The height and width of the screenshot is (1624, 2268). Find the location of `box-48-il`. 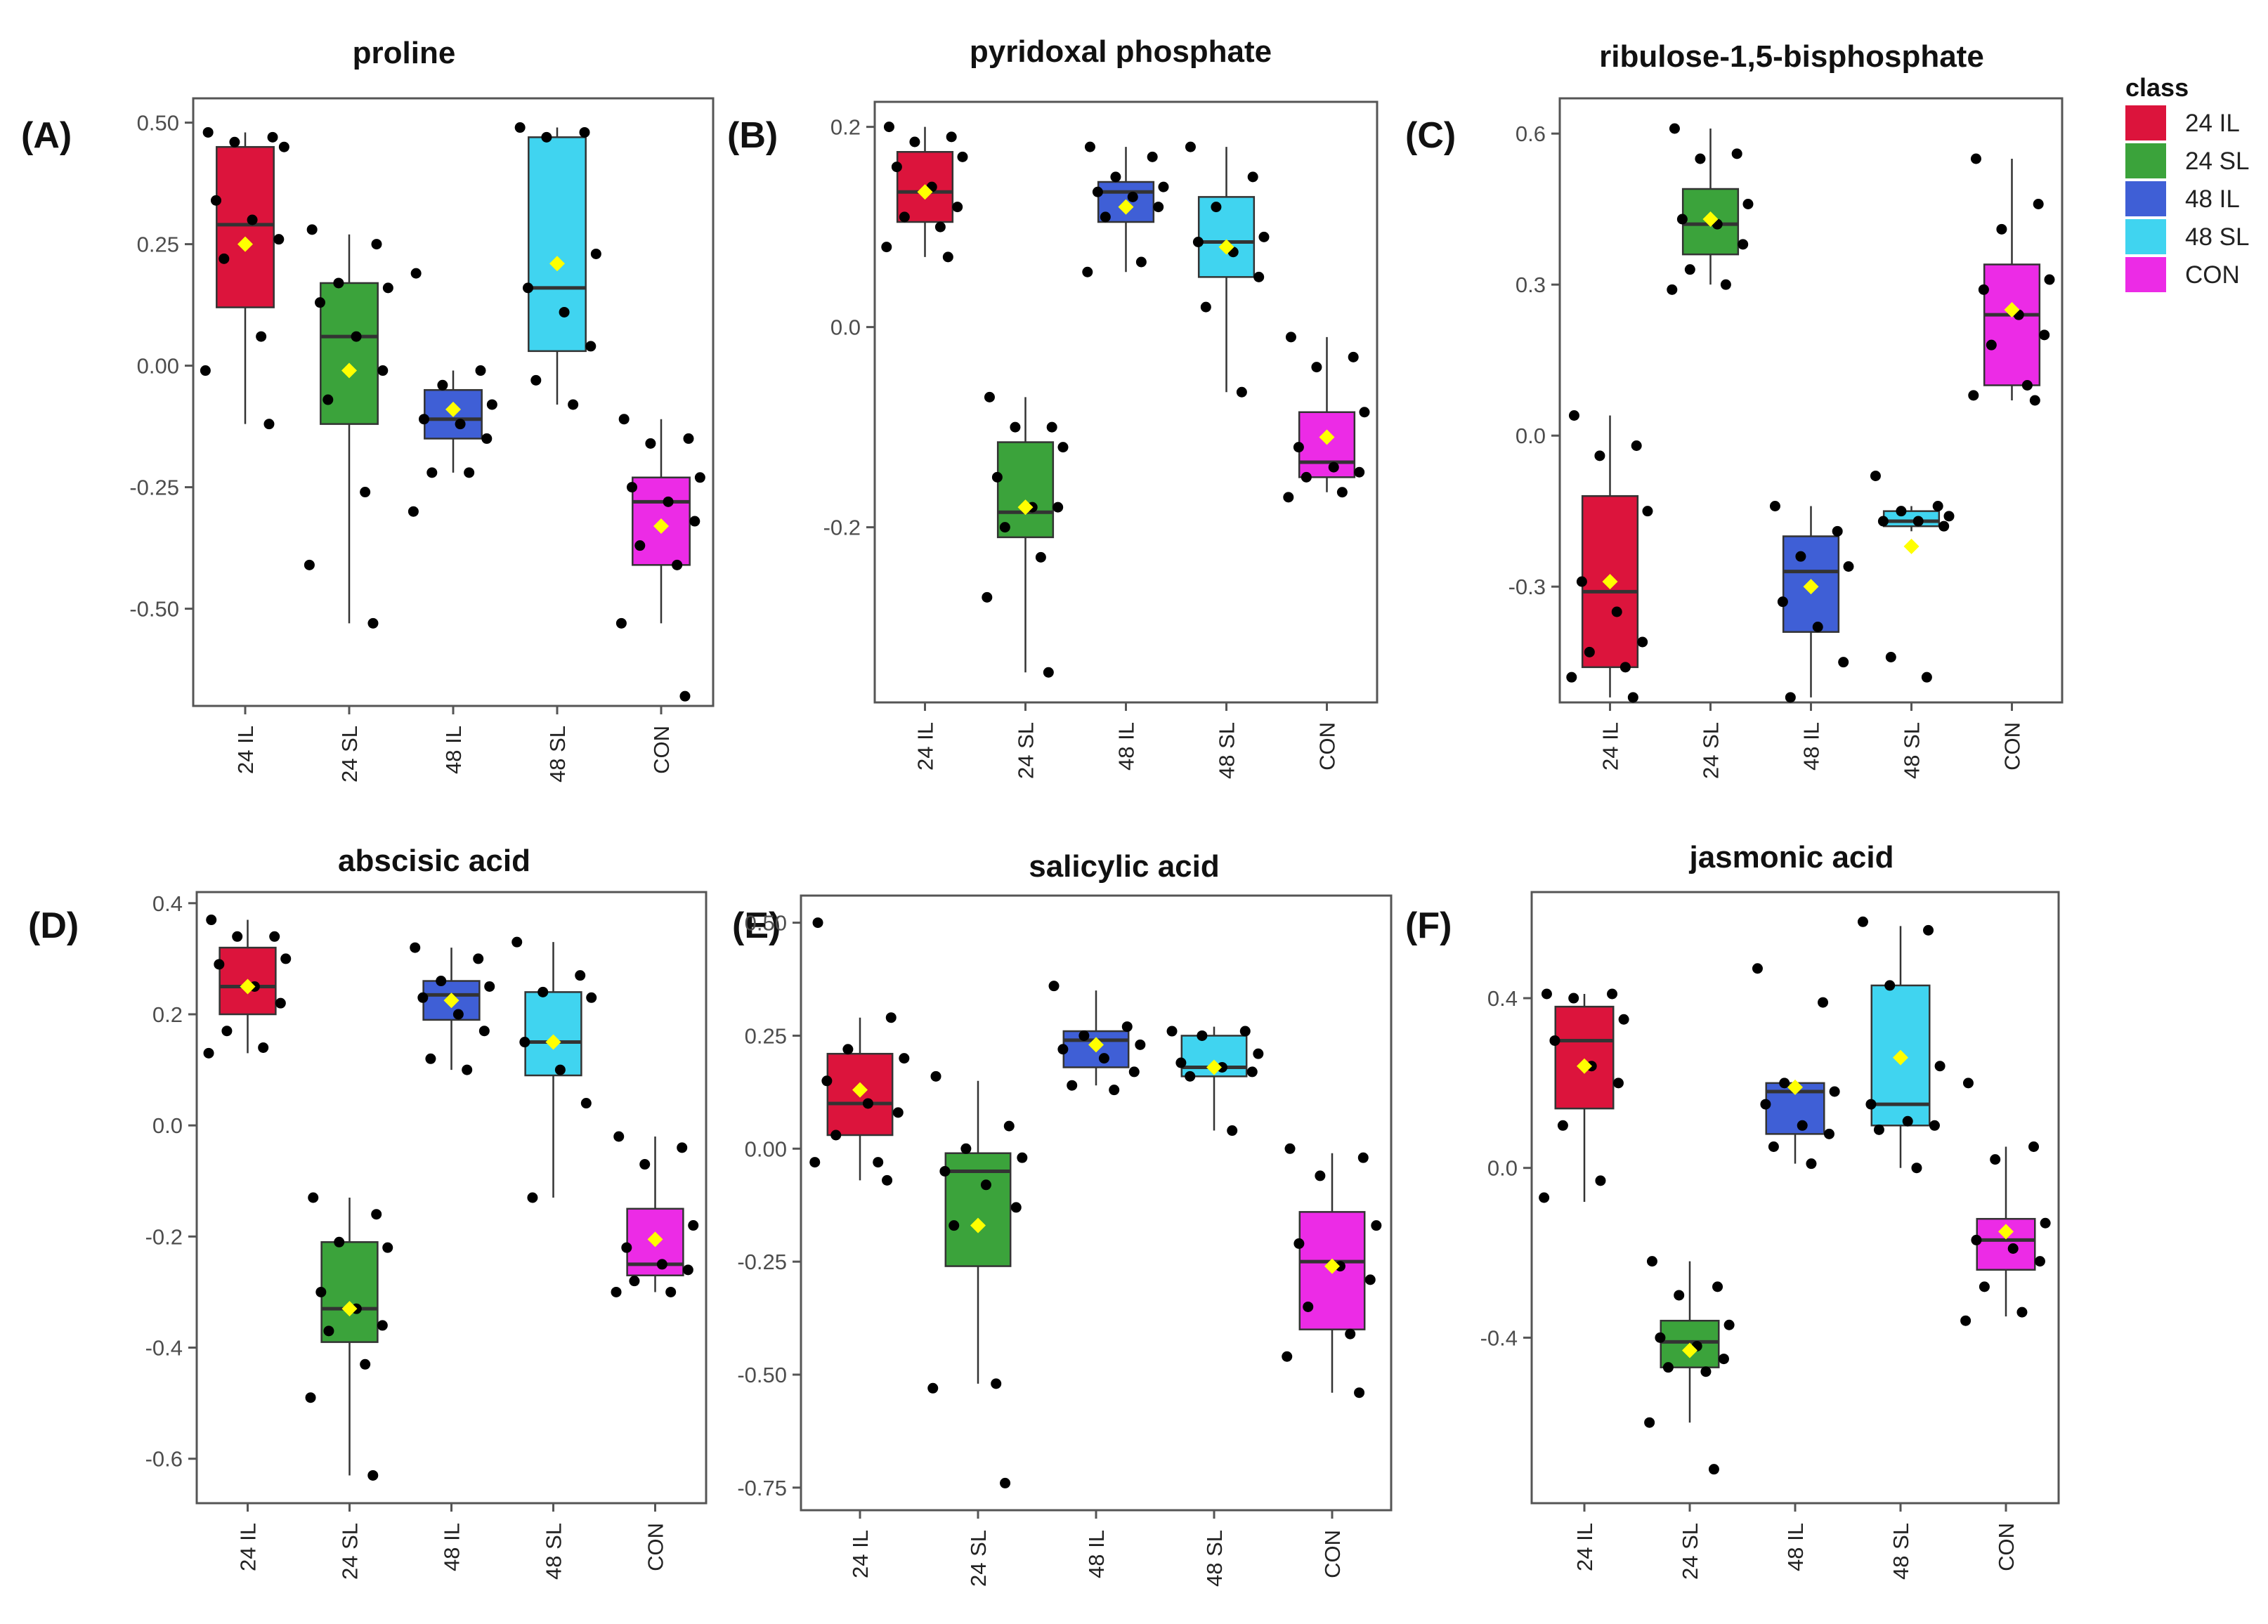

box-48-il is located at coordinates (452, 1008).